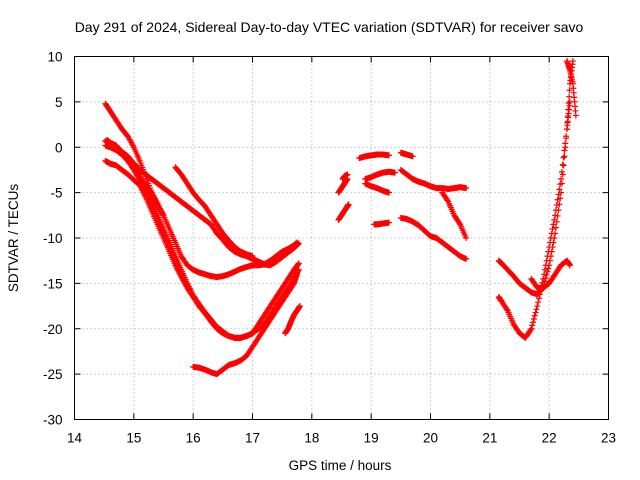 Image resolution: width=640 pixels, height=480 pixels. What do you see at coordinates (133, 438) in the screenshot?
I see `x-tick-label: 15` at bounding box center [133, 438].